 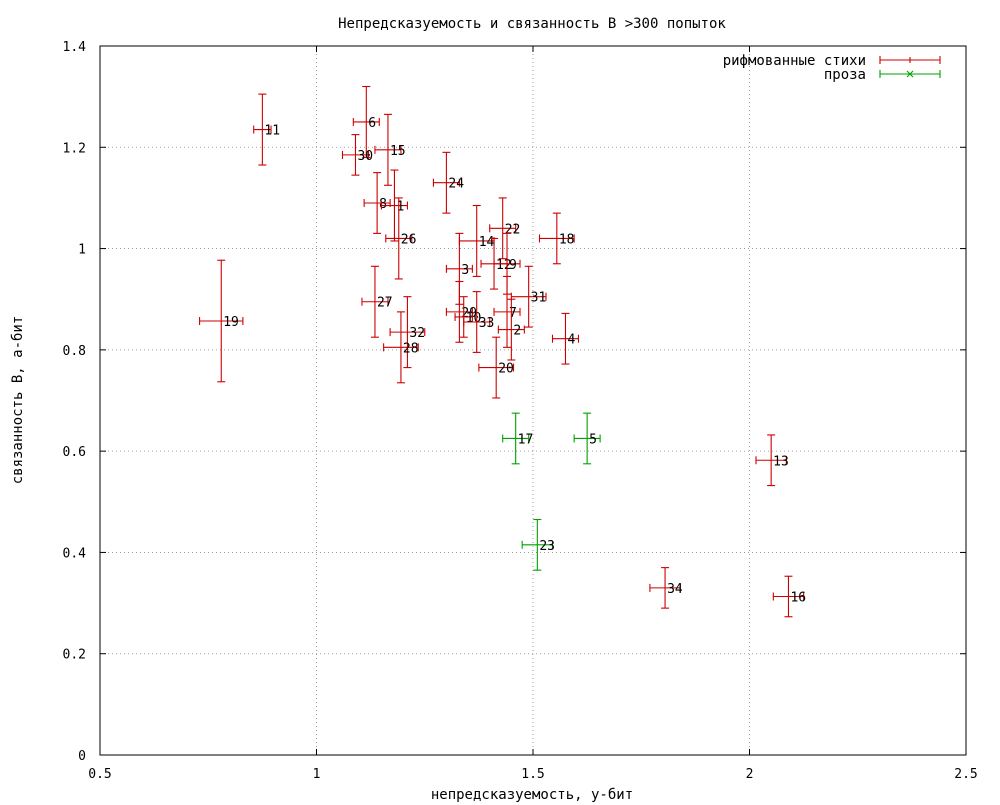 What do you see at coordinates (789, 596) in the screenshot?
I see `data-point: 16` at bounding box center [789, 596].